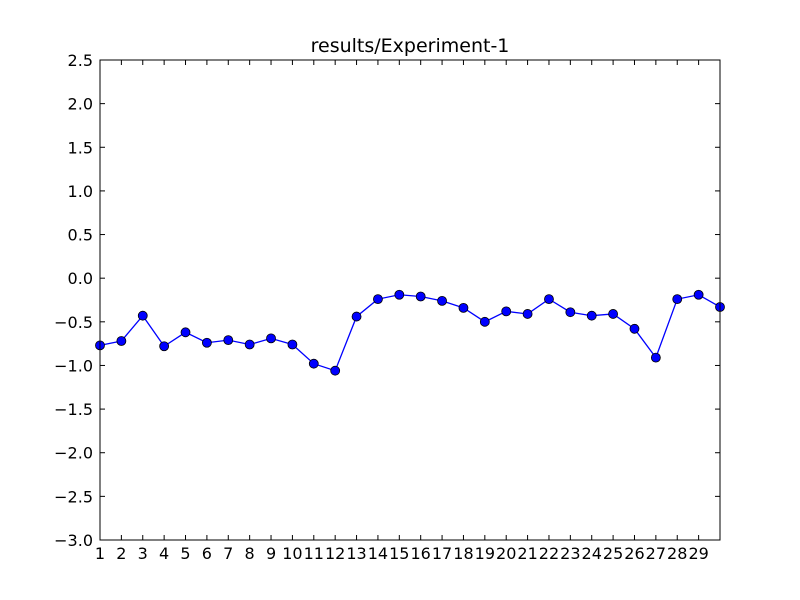 The width and height of the screenshot is (800, 600). I want to click on y-tick-label: −2.5, so click(73, 496).